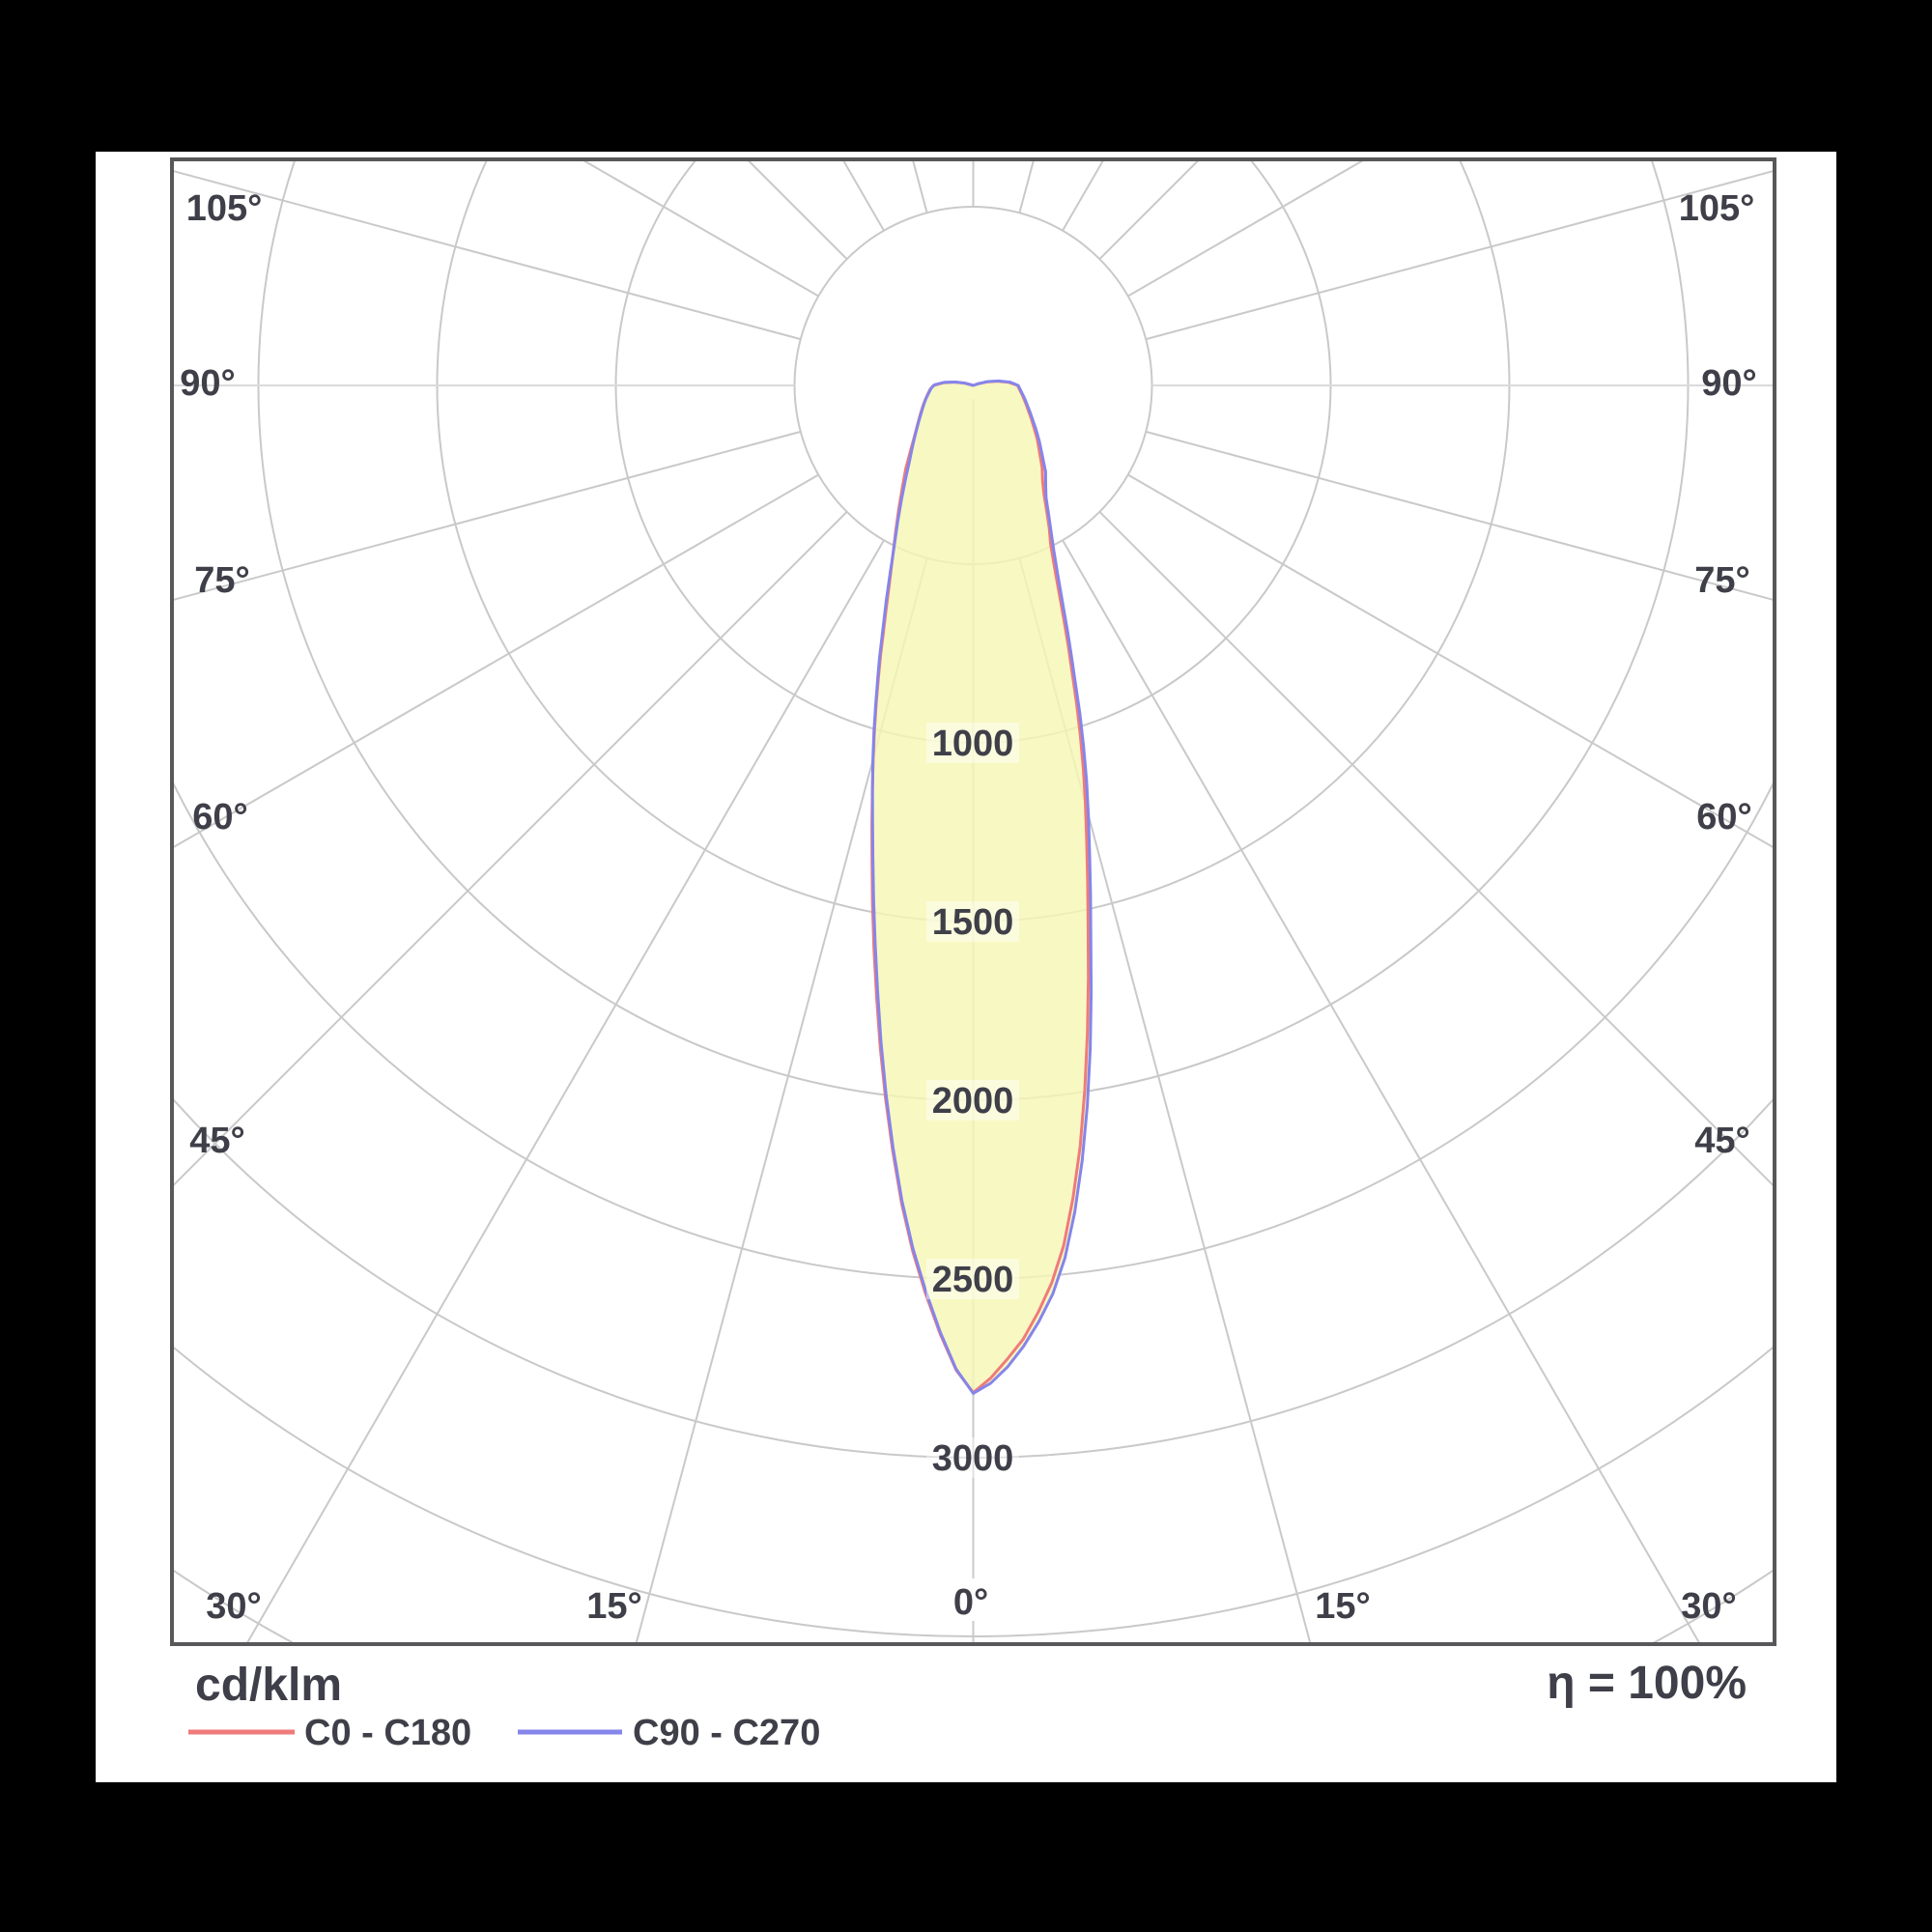 The width and height of the screenshot is (1932, 1932). I want to click on grid-spoke-345deg, so click(781, 1099).